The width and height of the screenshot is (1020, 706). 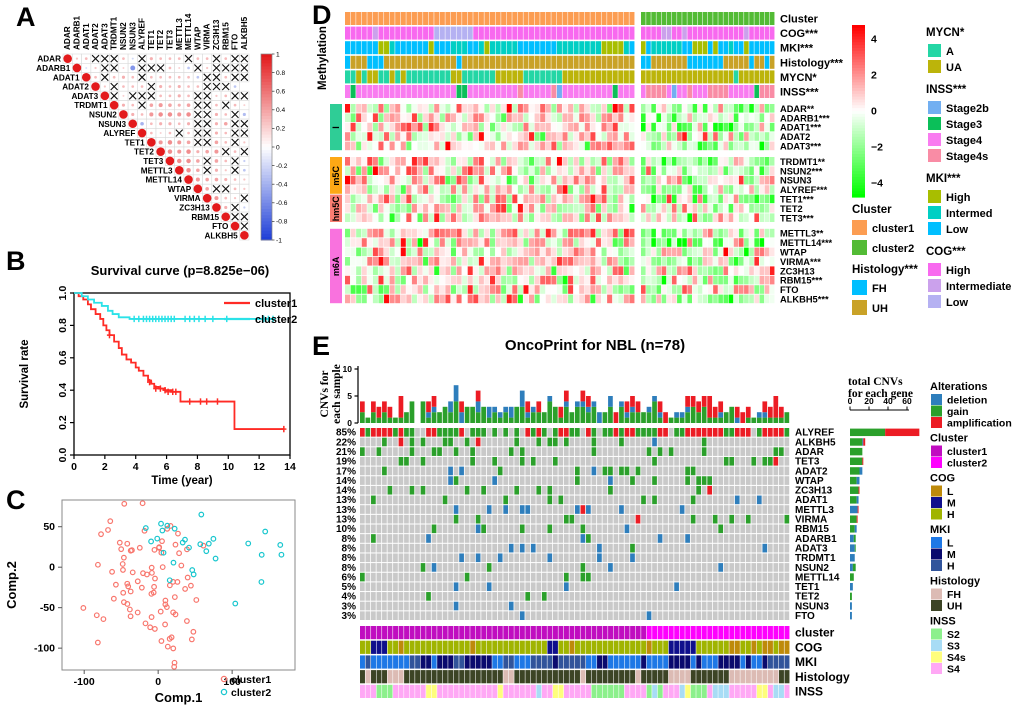 I want to click on svg-text: Stage2b, so click(x=967, y=109).